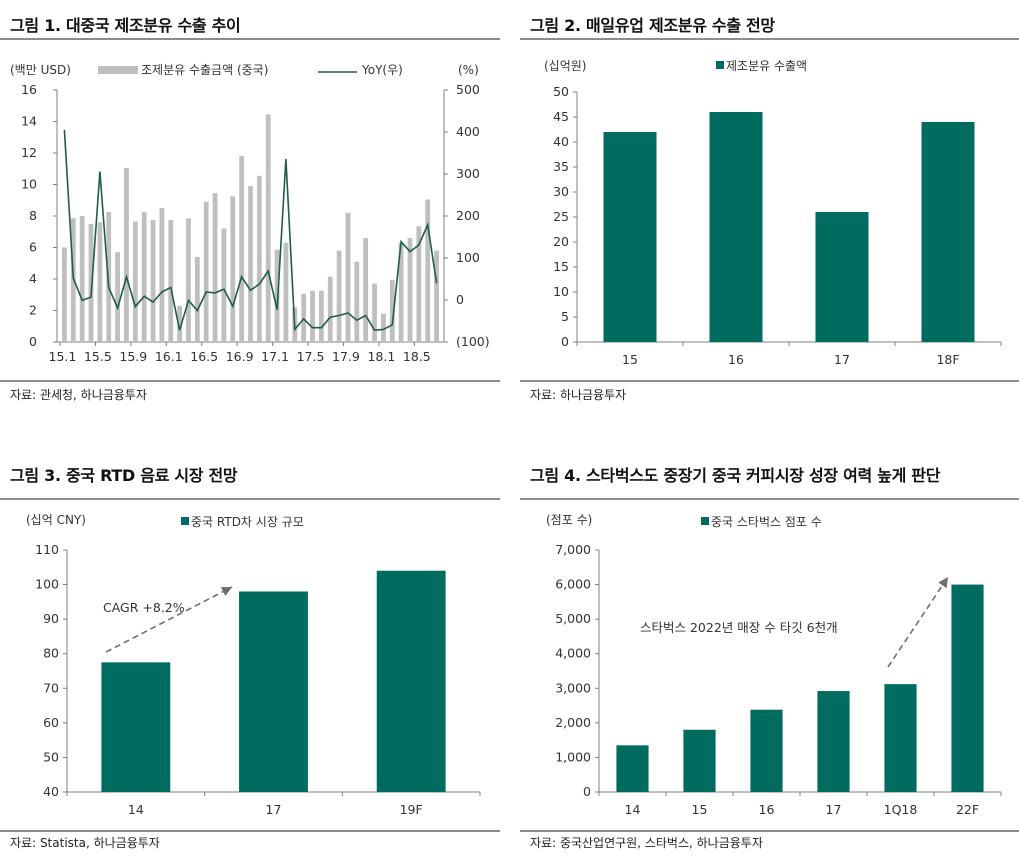  I want to click on figure-2-axis-unit: (십억원), so click(565, 66).